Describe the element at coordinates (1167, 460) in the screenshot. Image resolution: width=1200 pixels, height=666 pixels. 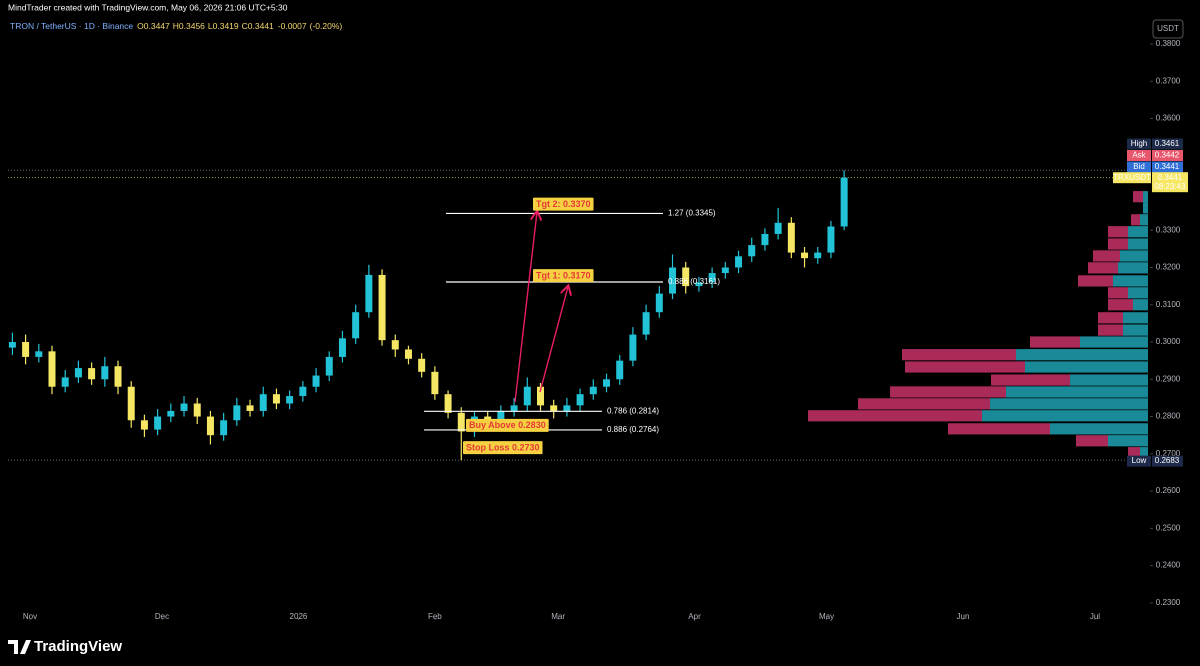
I see `badge-value: 0.2683` at that location.